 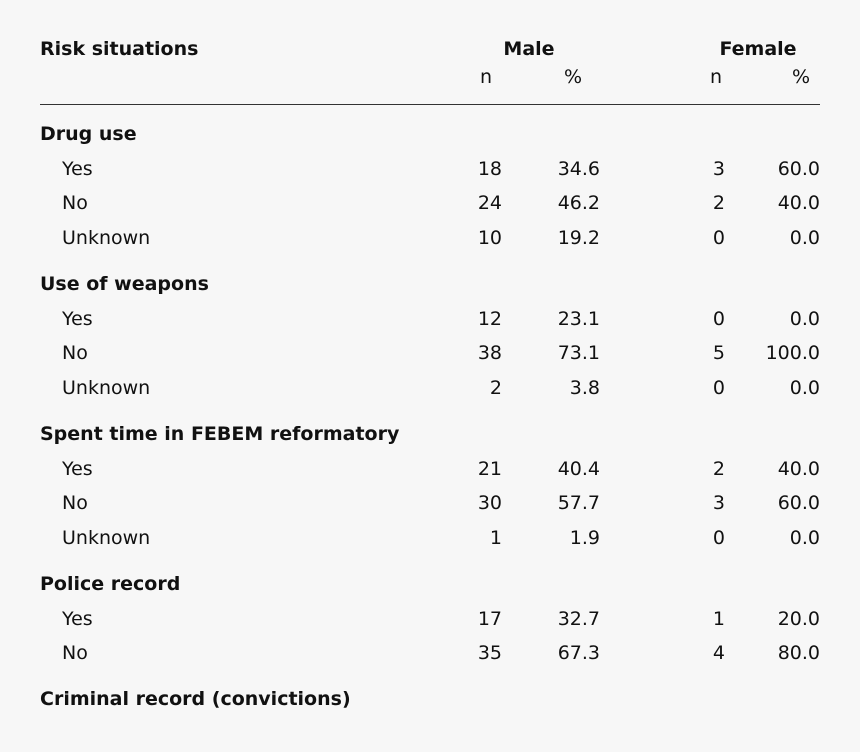 What do you see at coordinates (758, 49) in the screenshot?
I see `female-header: Female` at bounding box center [758, 49].